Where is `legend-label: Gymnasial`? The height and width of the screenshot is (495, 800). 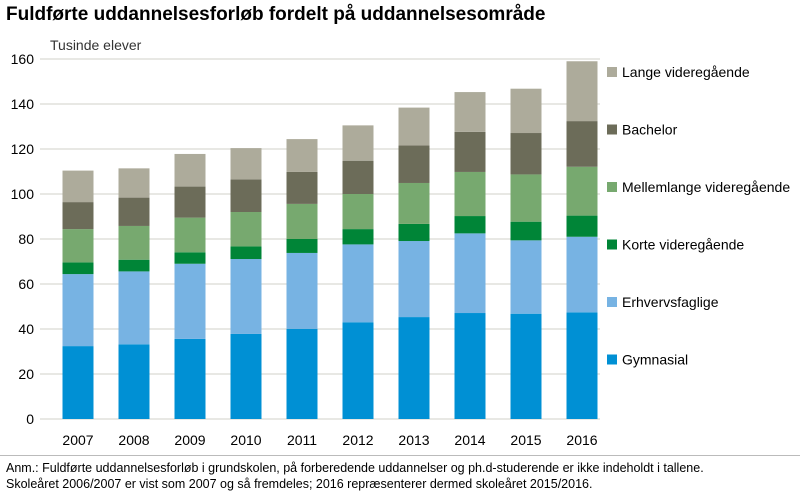
legend-label: Gymnasial is located at coordinates (655, 360).